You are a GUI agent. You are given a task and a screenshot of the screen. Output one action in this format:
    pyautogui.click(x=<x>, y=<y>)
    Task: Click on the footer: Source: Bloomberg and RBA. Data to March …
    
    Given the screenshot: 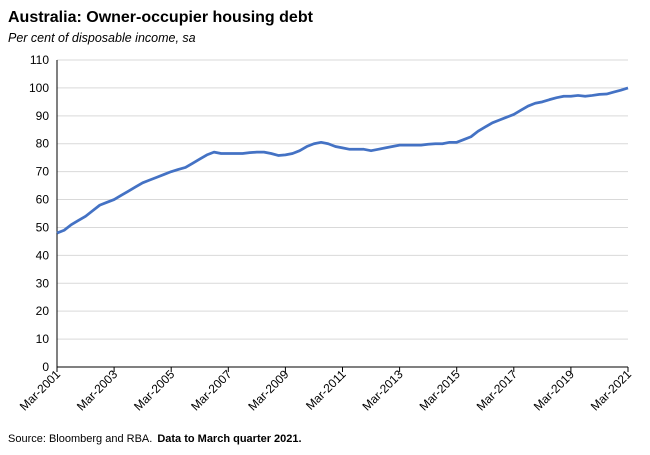 What is the action you would take?
    pyautogui.click(x=155, y=439)
    